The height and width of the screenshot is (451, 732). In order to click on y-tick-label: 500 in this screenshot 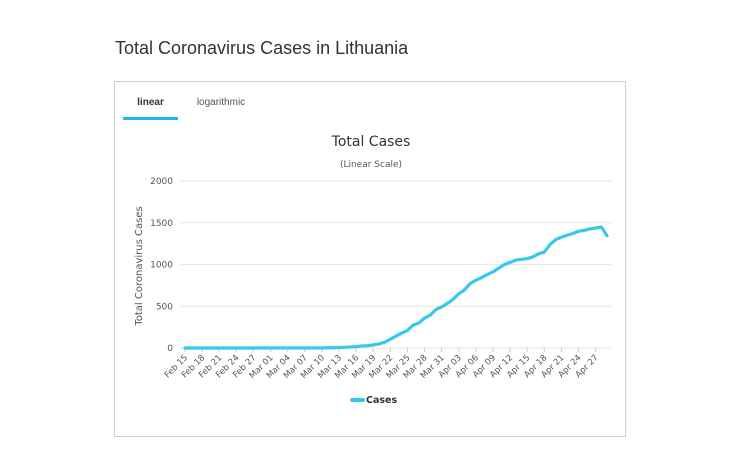, I will do `click(164, 307)`.